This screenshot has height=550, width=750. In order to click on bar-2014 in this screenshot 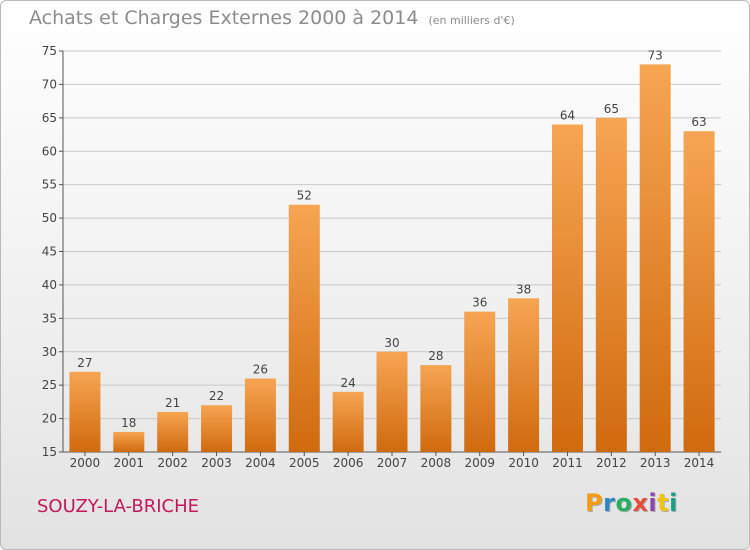, I will do `click(699, 291)`.